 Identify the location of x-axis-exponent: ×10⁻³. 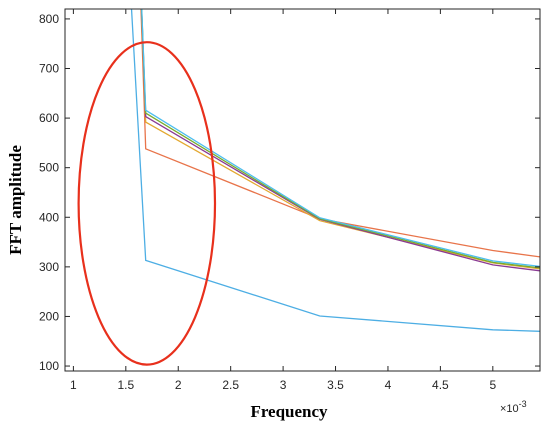
(513, 407).